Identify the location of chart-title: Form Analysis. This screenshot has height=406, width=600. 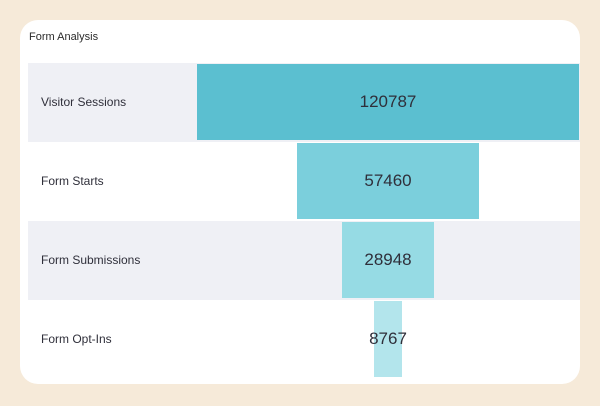
(64, 37).